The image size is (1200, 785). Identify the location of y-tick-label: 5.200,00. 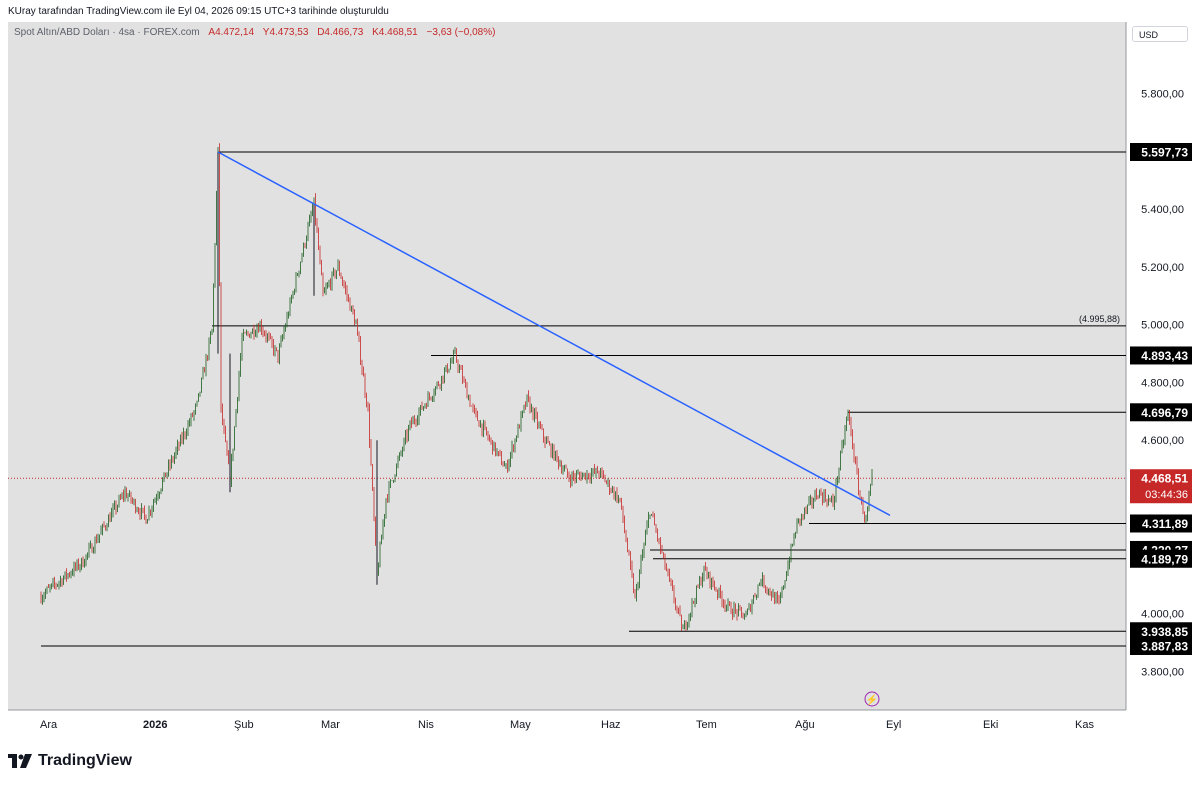
(1162, 268).